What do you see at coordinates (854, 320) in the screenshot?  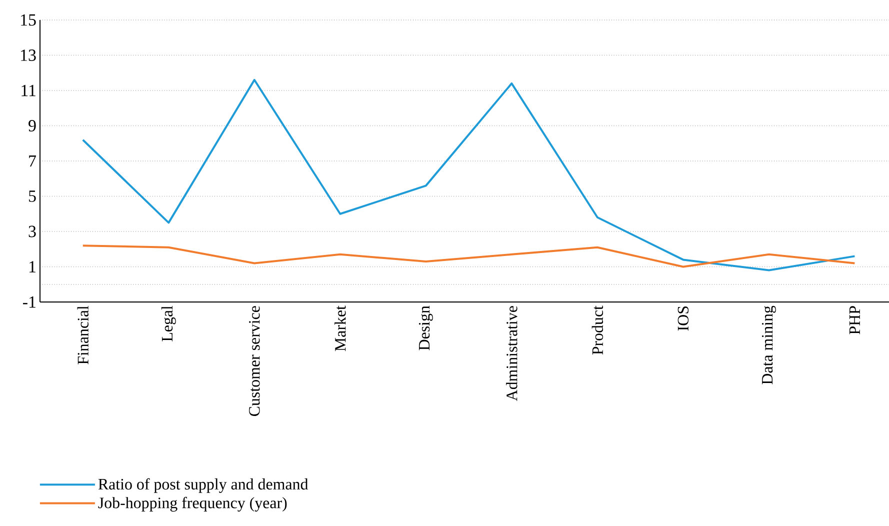 I see `x-tick-label: PHP` at bounding box center [854, 320].